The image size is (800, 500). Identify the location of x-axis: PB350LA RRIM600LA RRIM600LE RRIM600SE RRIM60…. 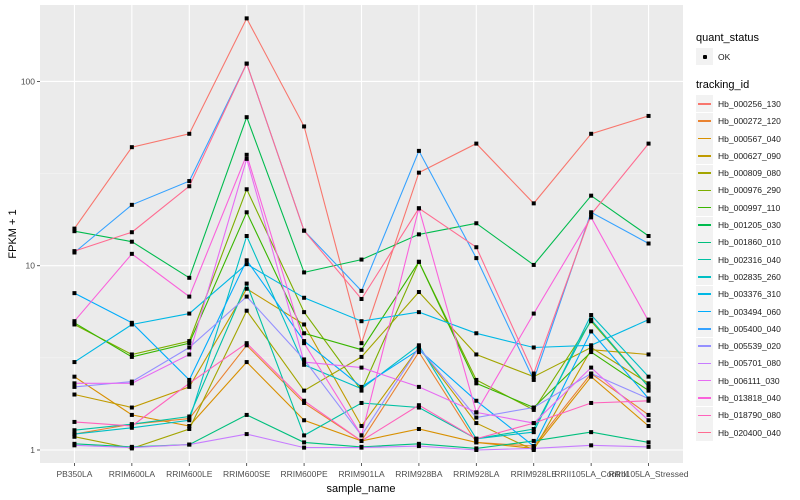
(372, 471).